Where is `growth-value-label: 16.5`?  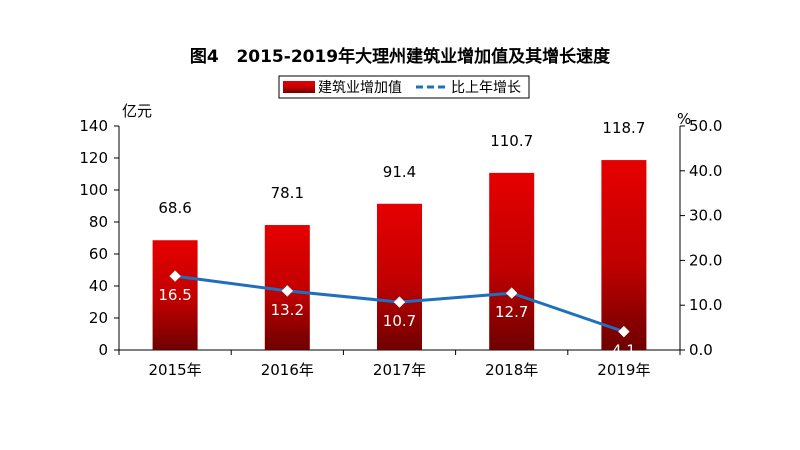
growth-value-label: 16.5 is located at coordinates (174, 295).